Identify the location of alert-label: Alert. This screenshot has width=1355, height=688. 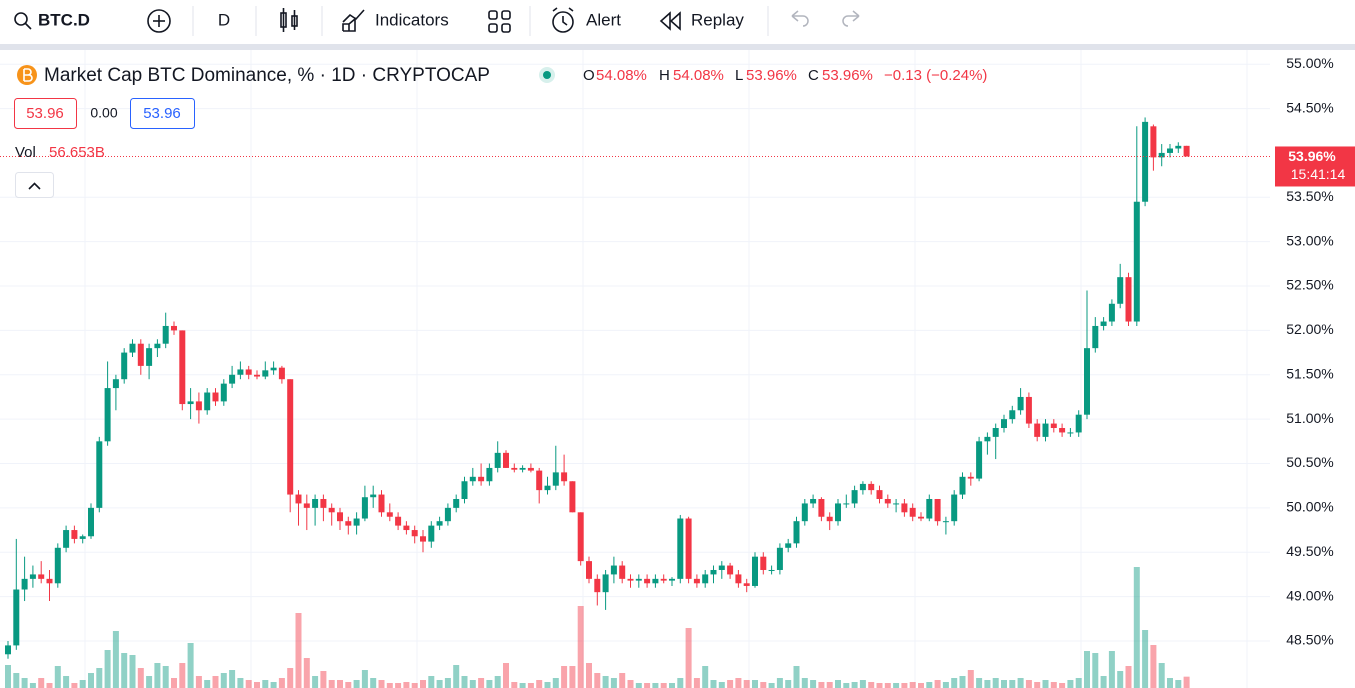
(603, 19).